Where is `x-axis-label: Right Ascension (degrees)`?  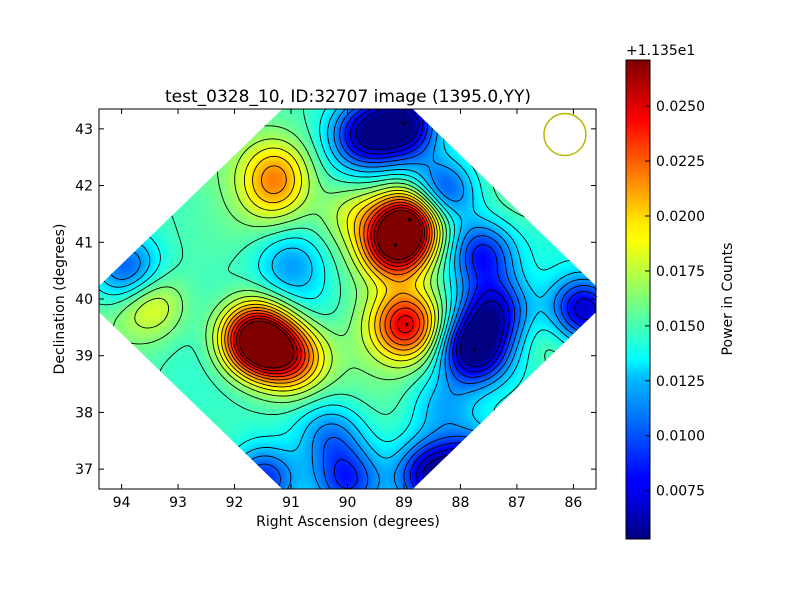 x-axis-label: Right Ascension (degrees) is located at coordinates (348, 522).